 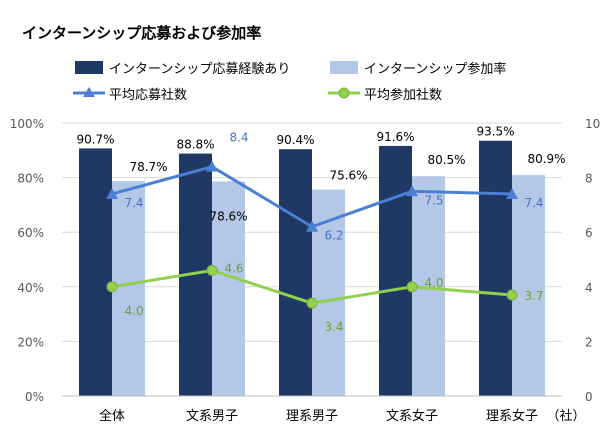 What do you see at coordinates (589, 288) in the screenshot?
I see `y-right-tick-label: 4` at bounding box center [589, 288].